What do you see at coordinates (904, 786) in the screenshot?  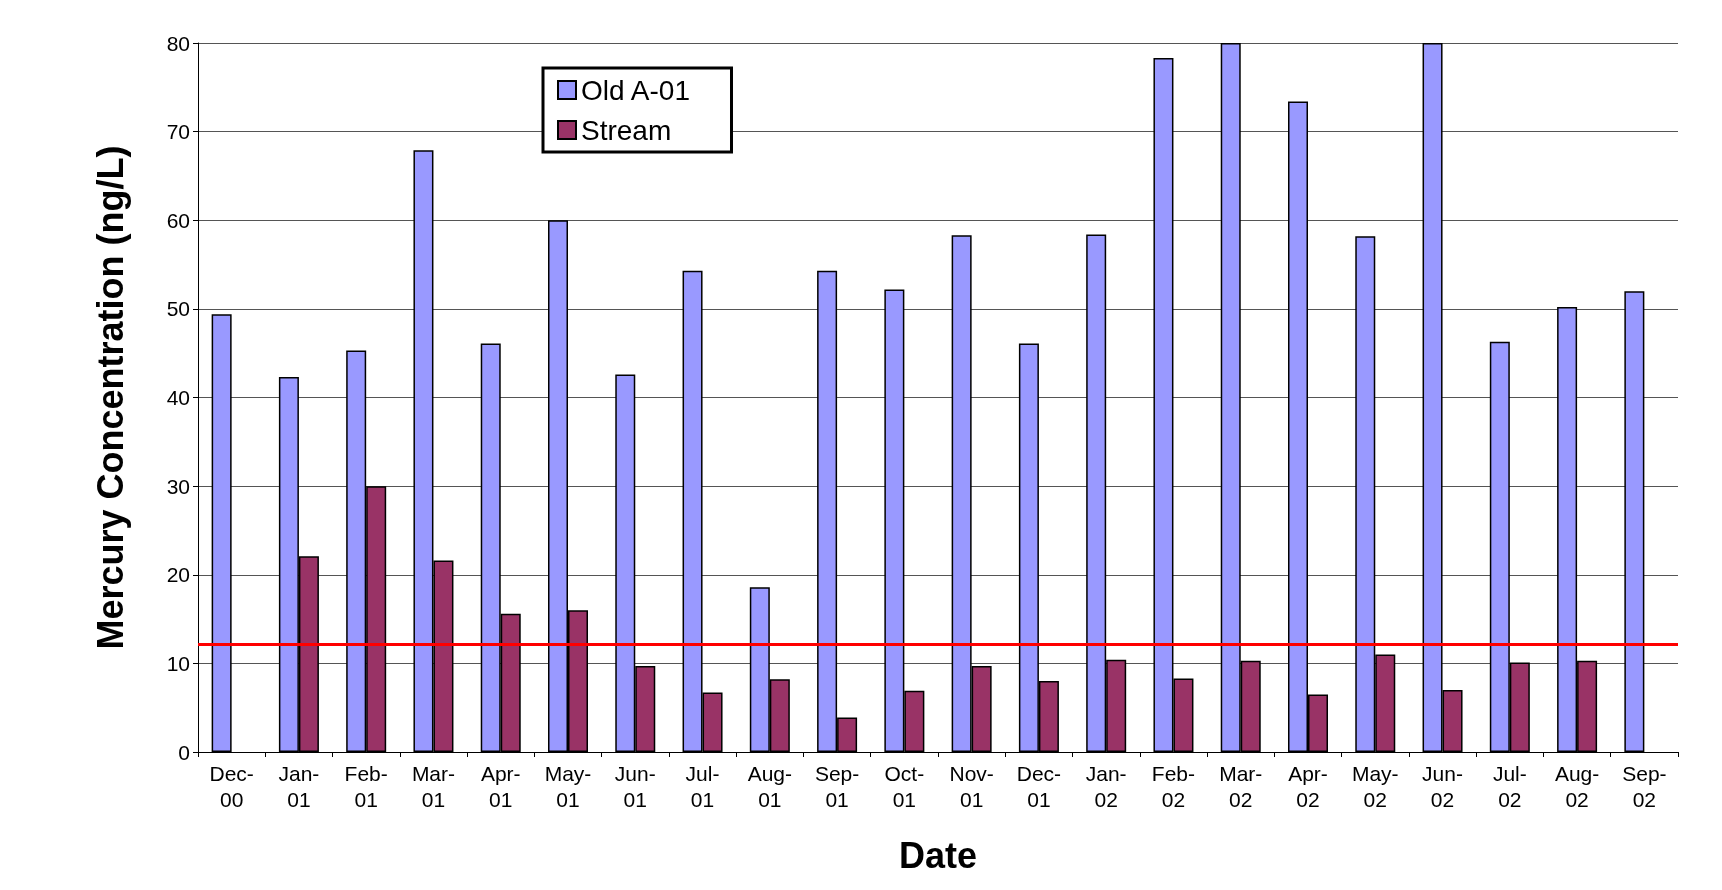 I see `x-tick-label: Oct-01` at bounding box center [904, 786].